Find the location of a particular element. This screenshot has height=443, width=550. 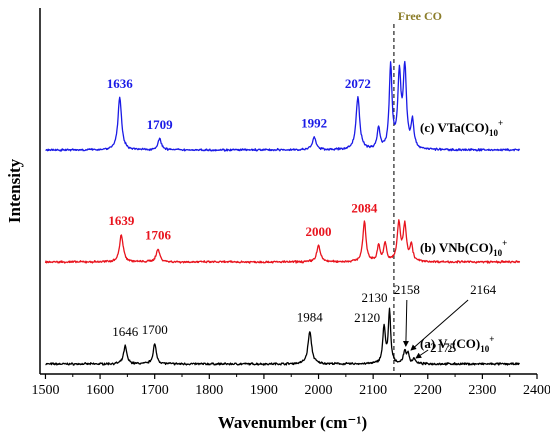

peak-label-a-2158: 2158 is located at coordinates (407, 289).